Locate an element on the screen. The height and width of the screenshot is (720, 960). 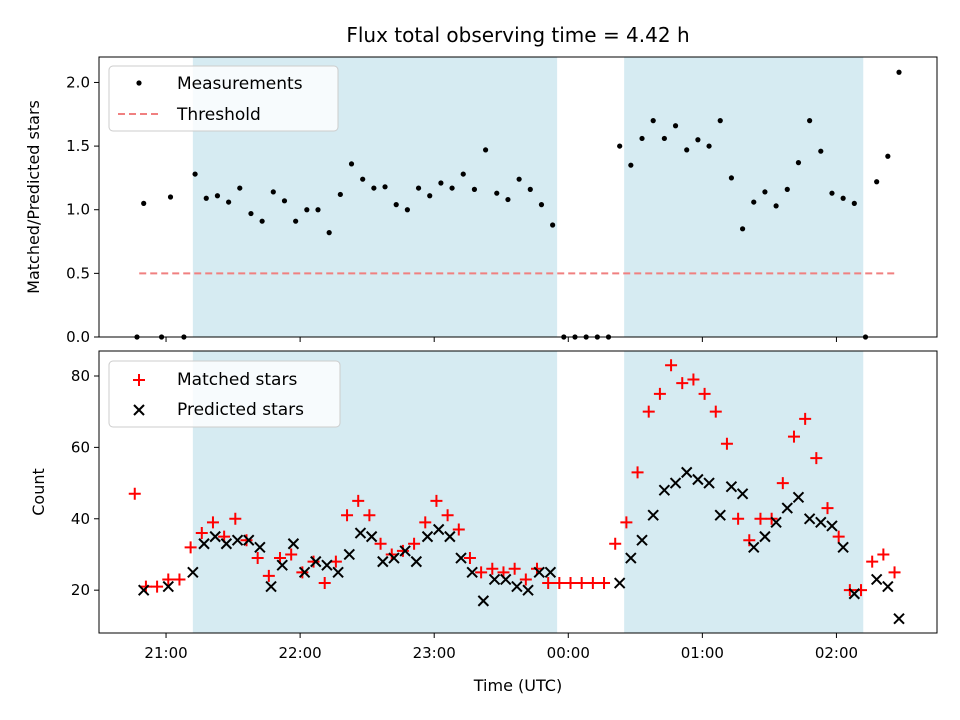
top-y-axis-title: Matched/Predicted stars is located at coordinates (33, 197).